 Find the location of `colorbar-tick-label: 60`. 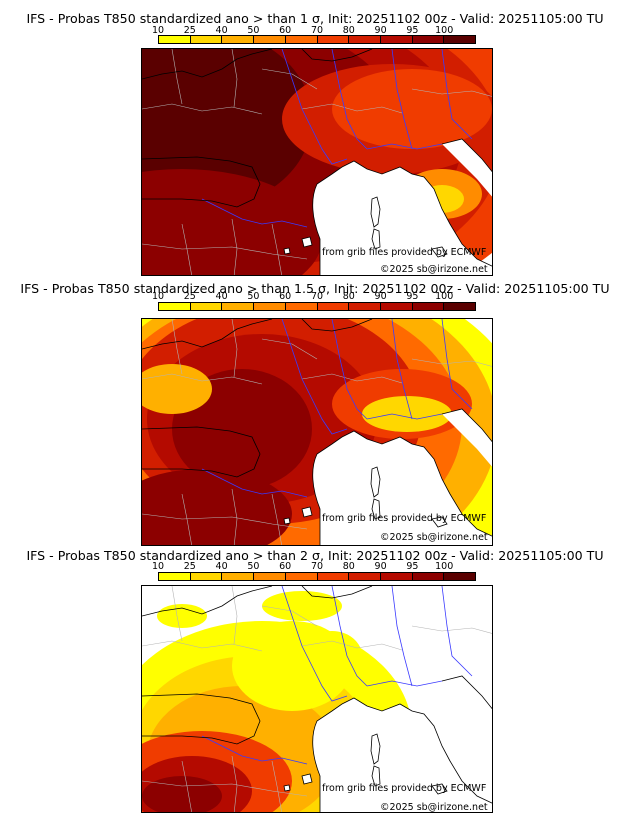

colorbar-tick-label: 60 is located at coordinates (285, 566).